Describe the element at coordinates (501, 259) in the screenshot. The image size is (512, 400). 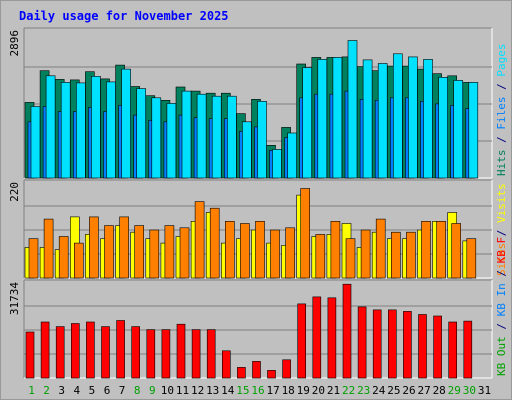
I see `legend-part-0: Sites` at that location.